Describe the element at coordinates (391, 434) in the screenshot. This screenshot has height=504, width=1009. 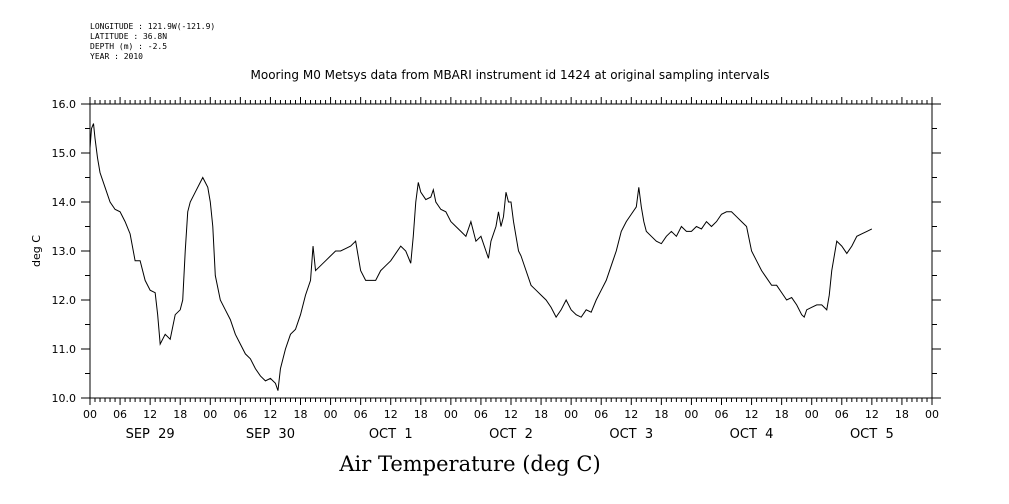
I see `x-day-label: OCT 1` at that location.